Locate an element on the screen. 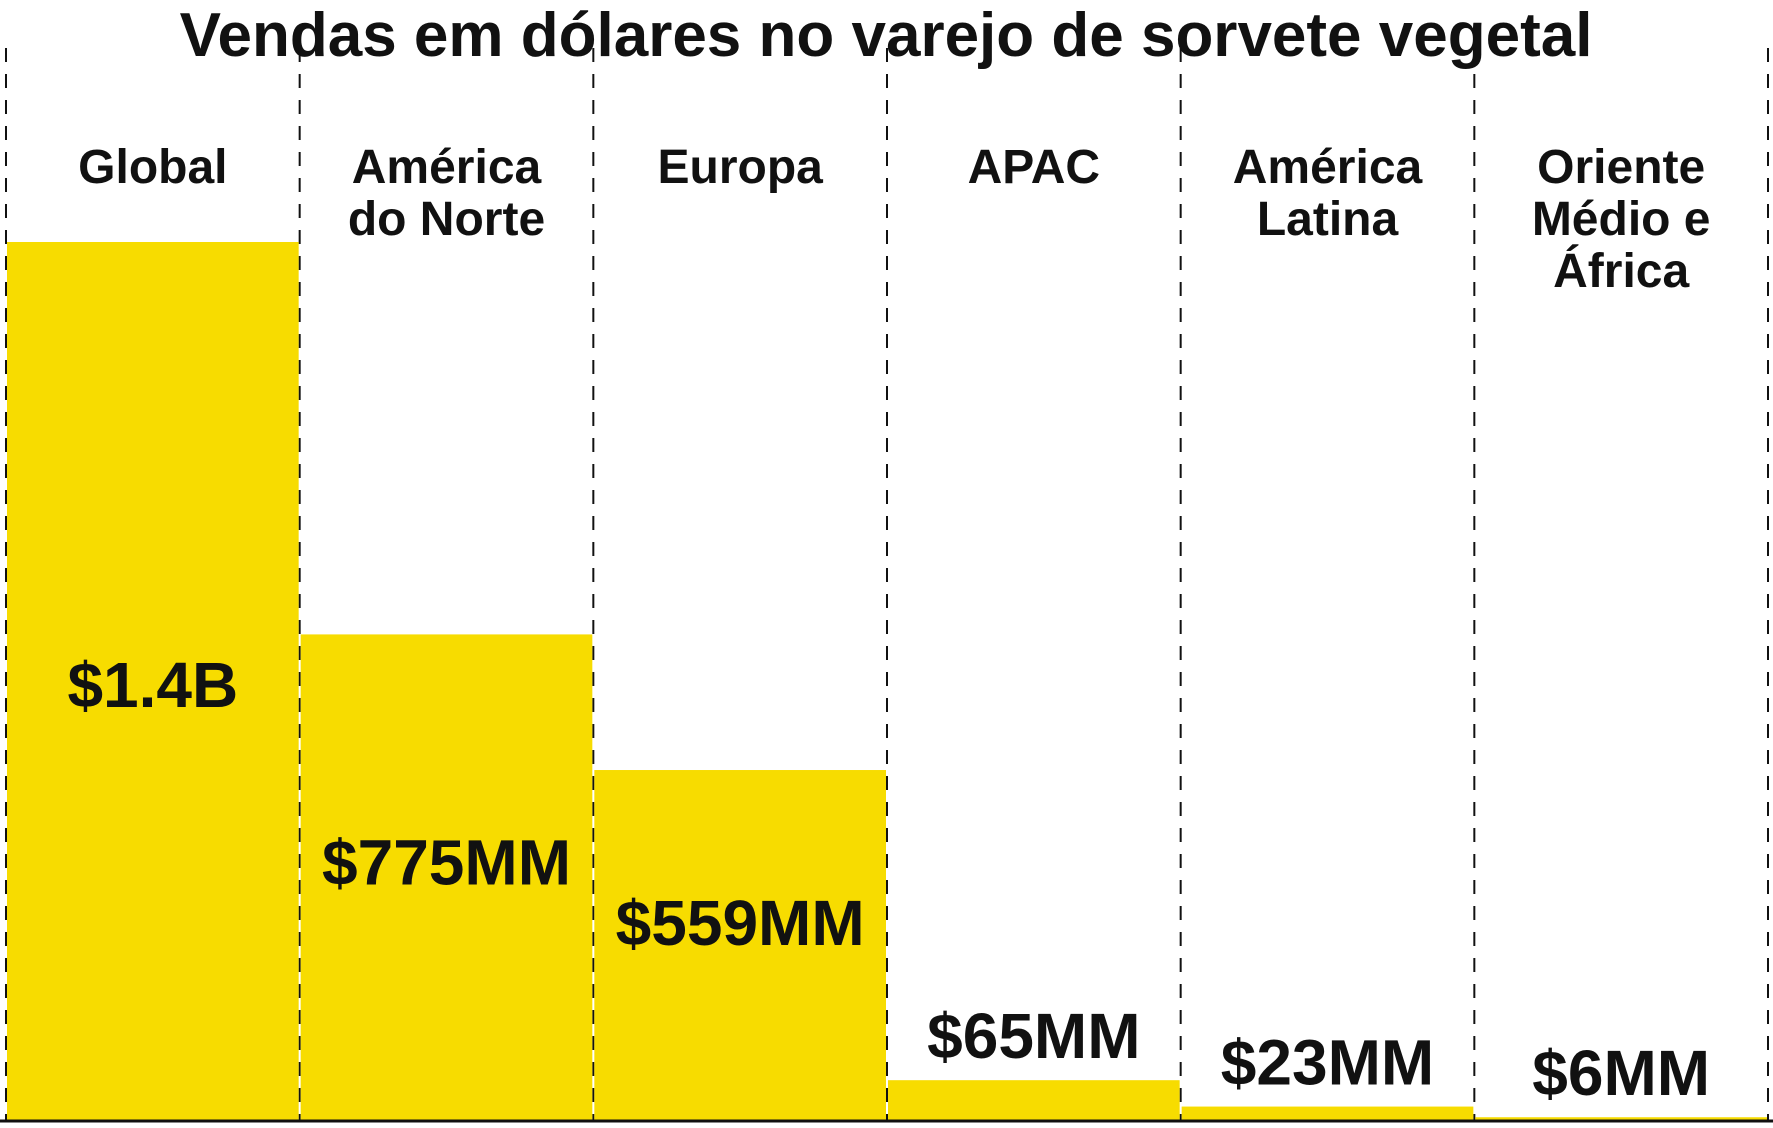 This screenshot has width=1773, height=1128. category-label-line: Global is located at coordinates (152, 167).